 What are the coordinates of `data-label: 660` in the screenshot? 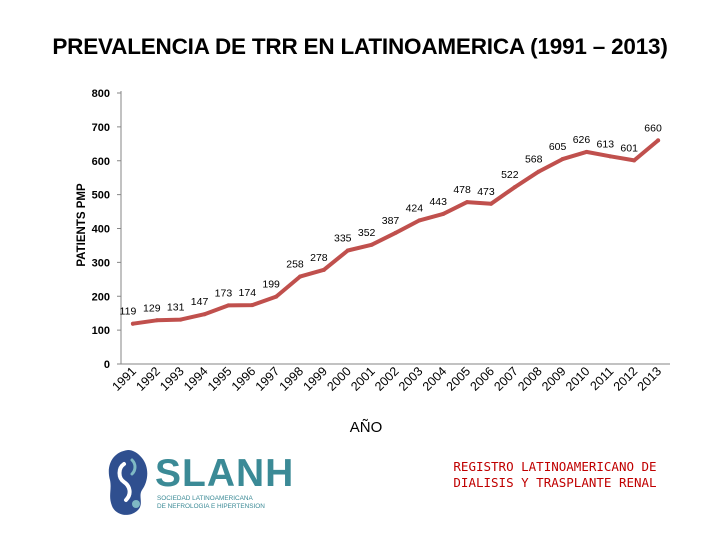 It's located at (653, 128).